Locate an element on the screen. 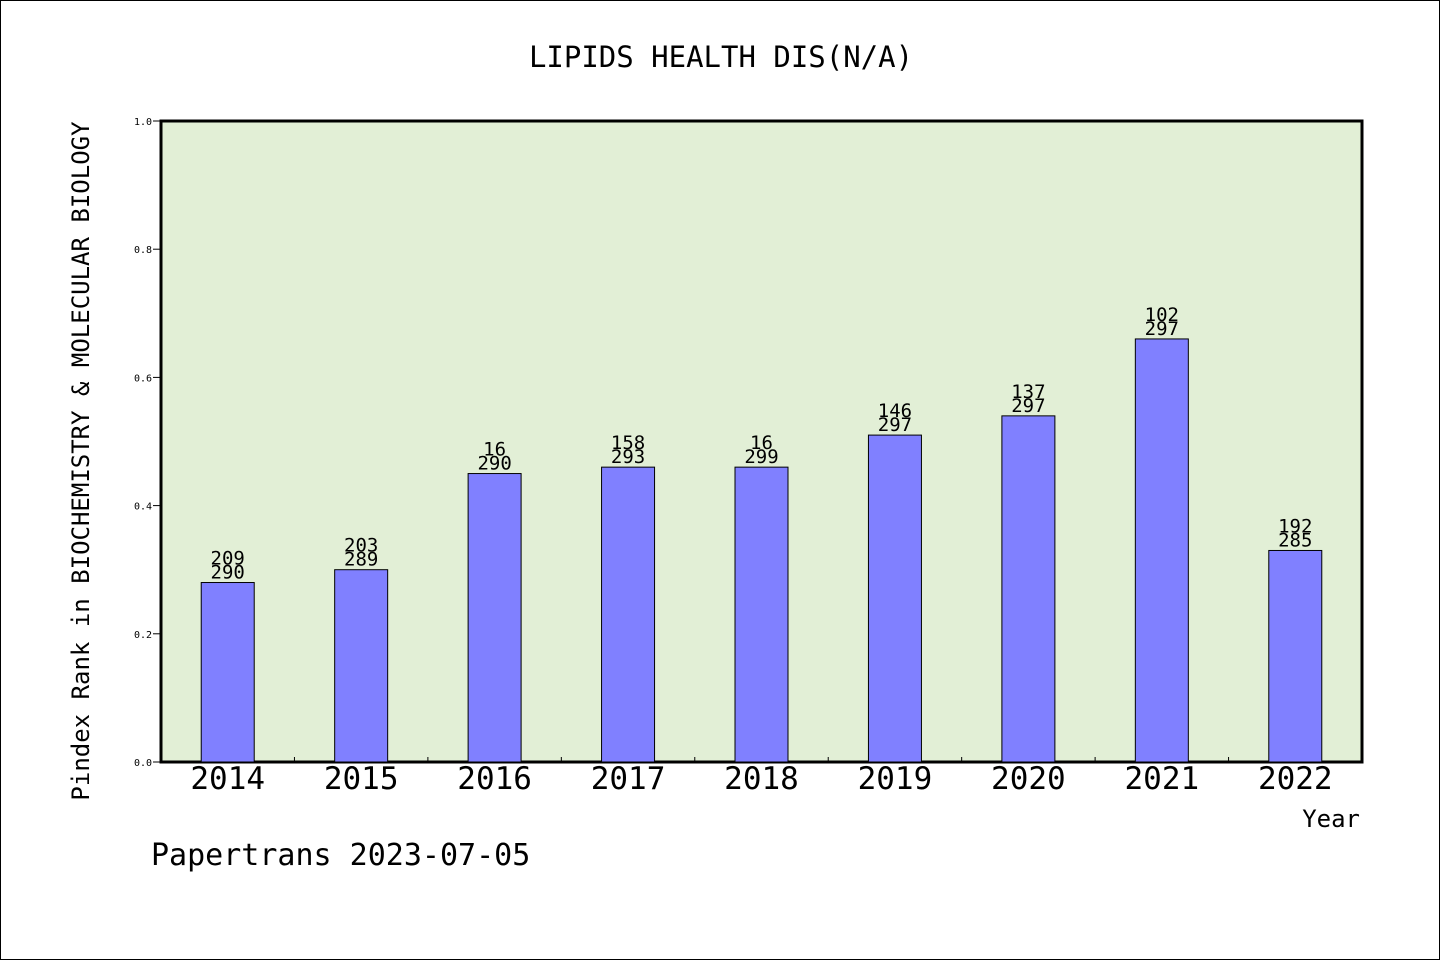  bar-rank-label: 158 is located at coordinates (628, 443).